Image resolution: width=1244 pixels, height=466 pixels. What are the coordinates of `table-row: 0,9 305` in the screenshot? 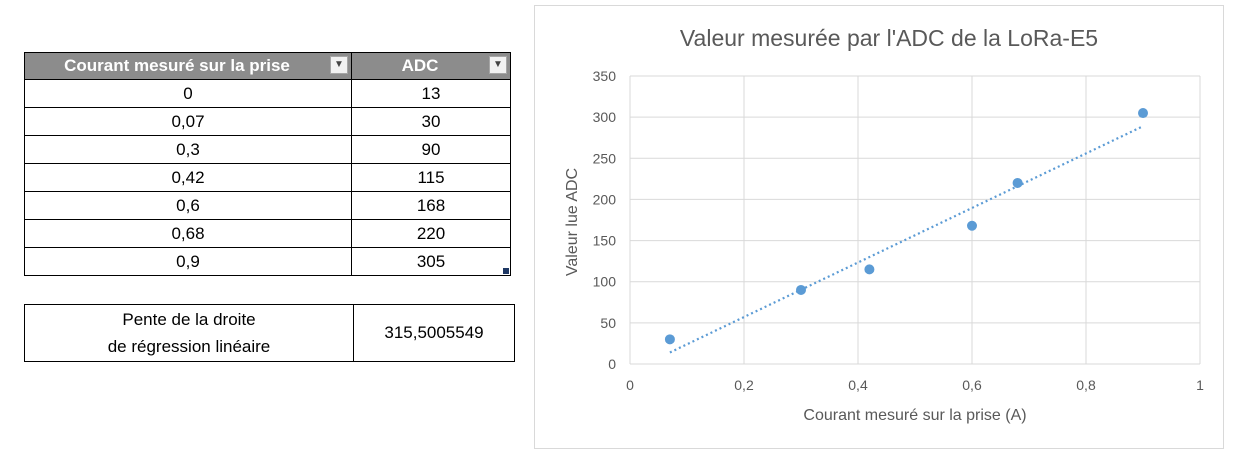 It's located at (267, 261).